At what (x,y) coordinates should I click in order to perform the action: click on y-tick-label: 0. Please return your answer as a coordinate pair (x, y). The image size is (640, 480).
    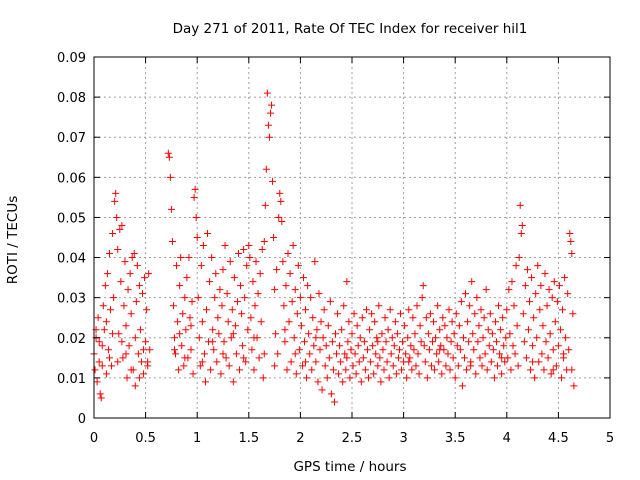
    Looking at the image, I should click on (82, 419).